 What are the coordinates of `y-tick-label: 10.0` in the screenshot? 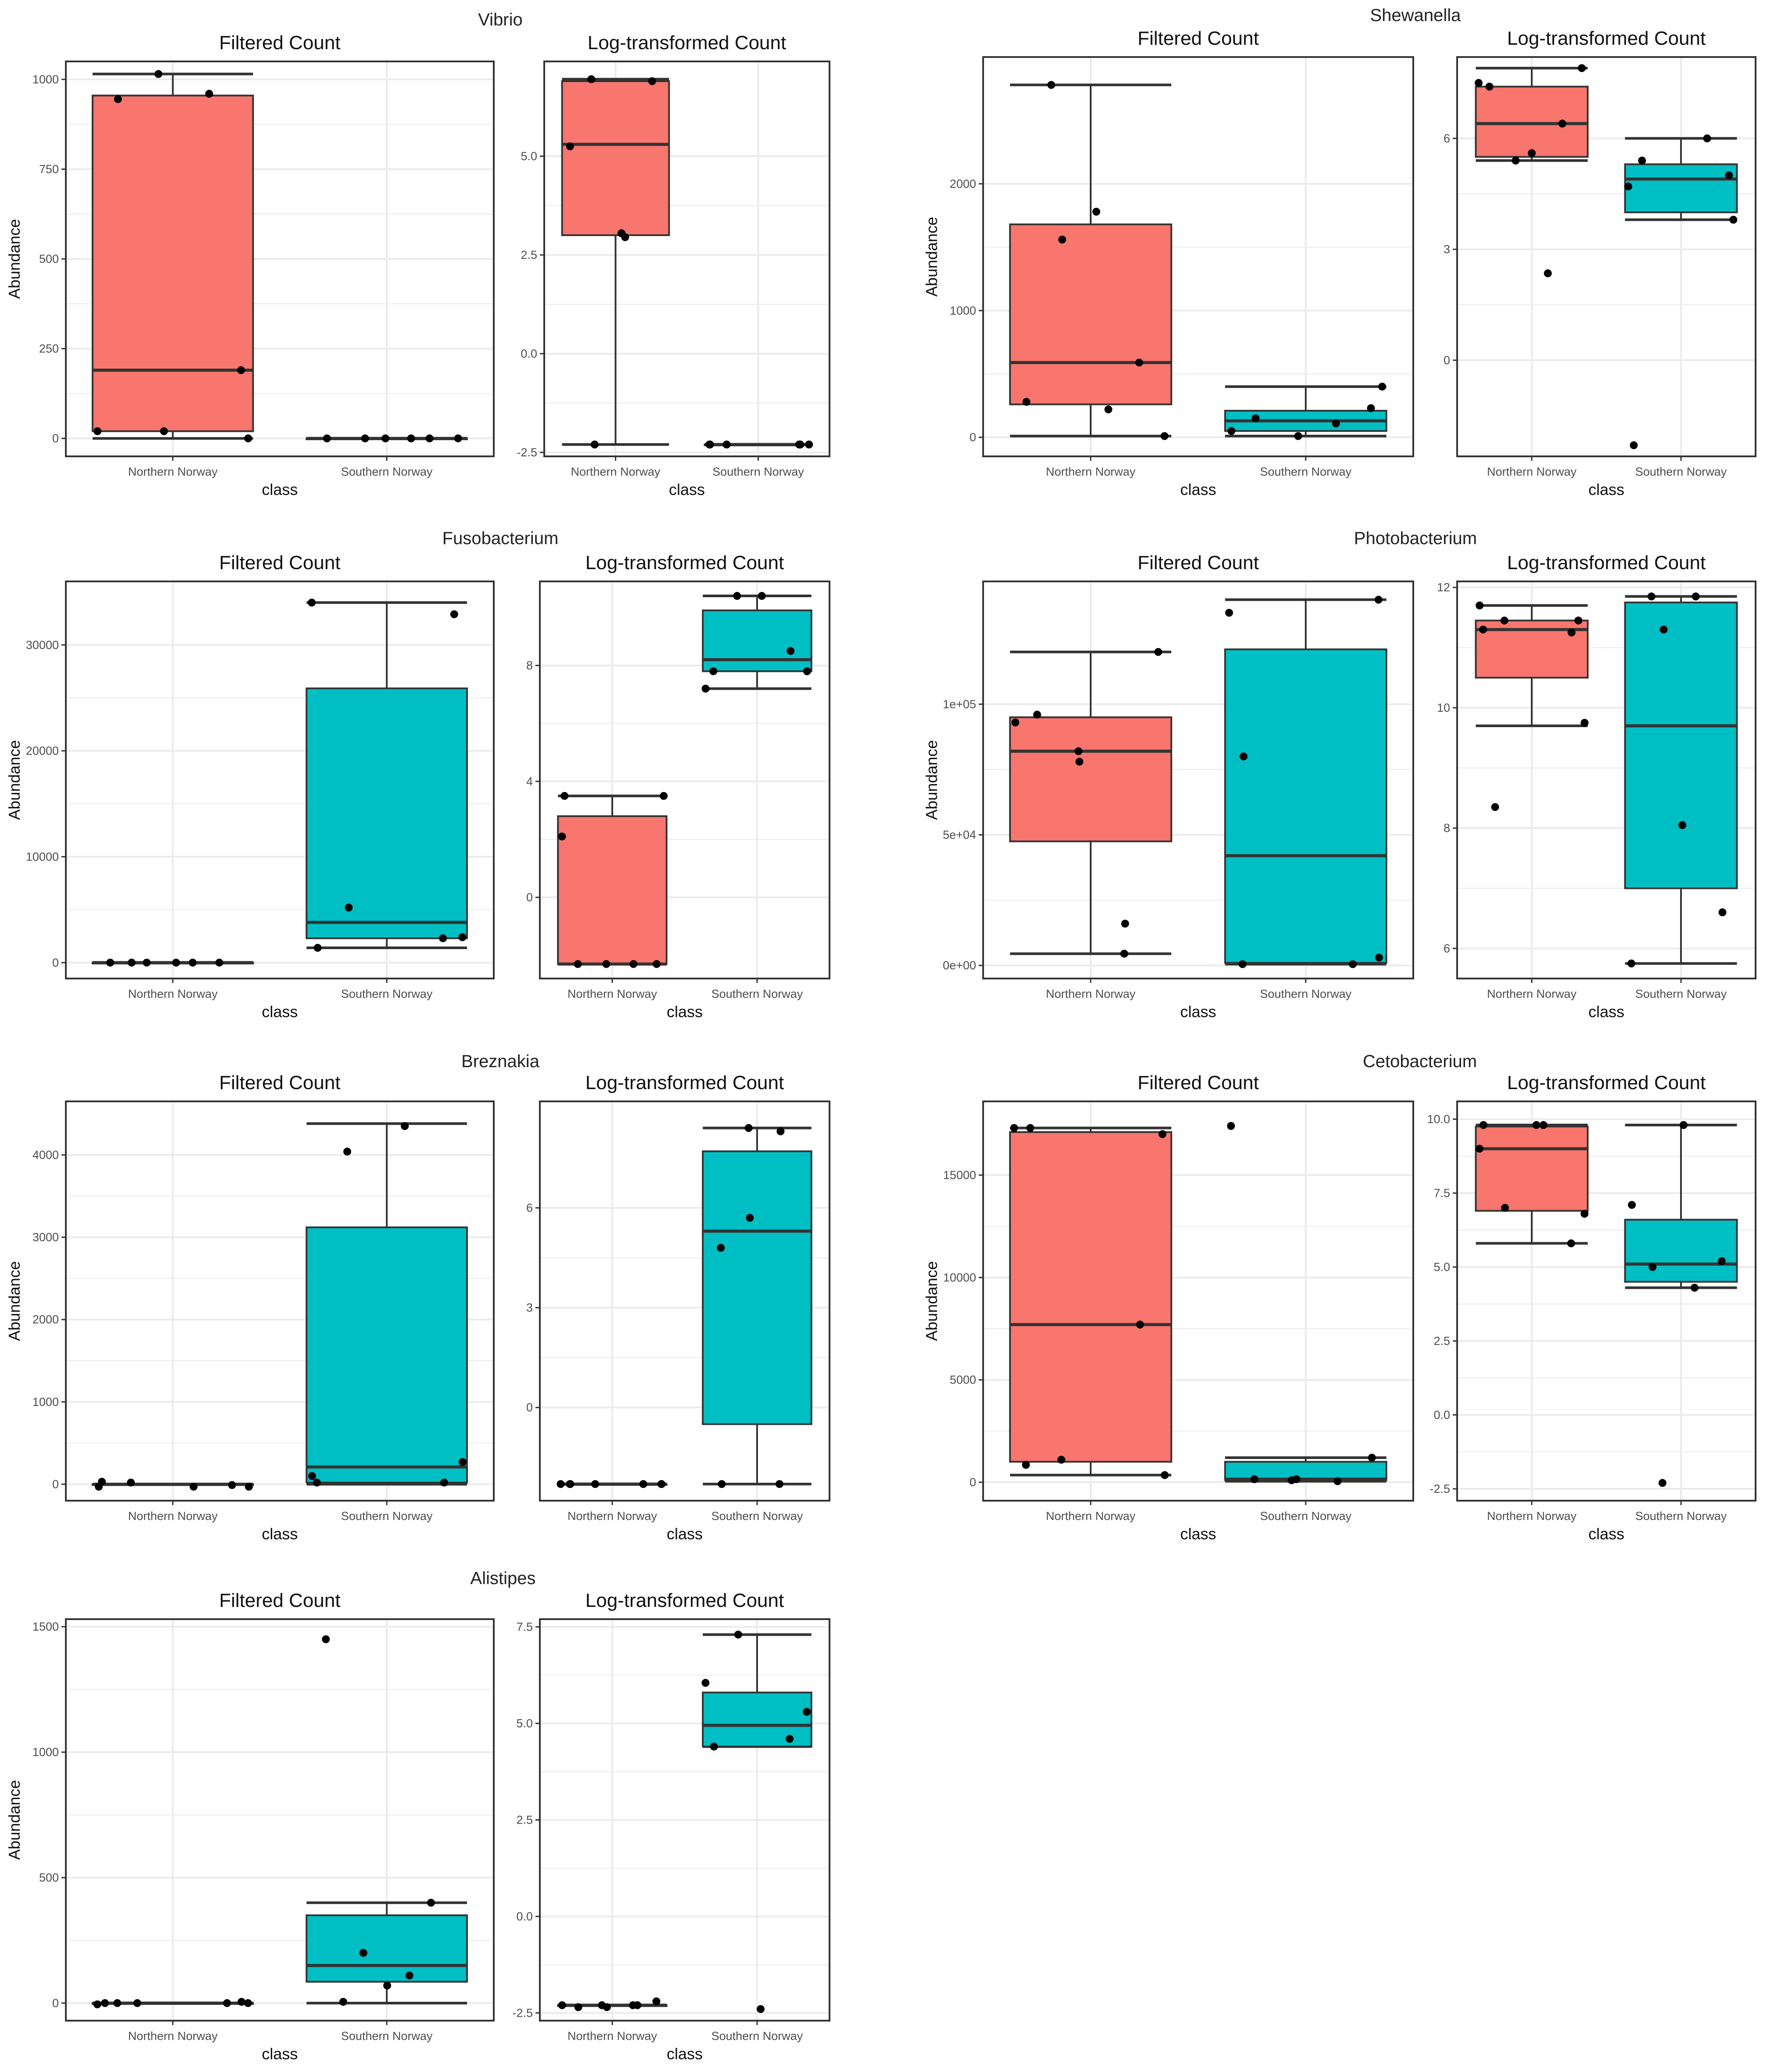 It's located at (1438, 1119).